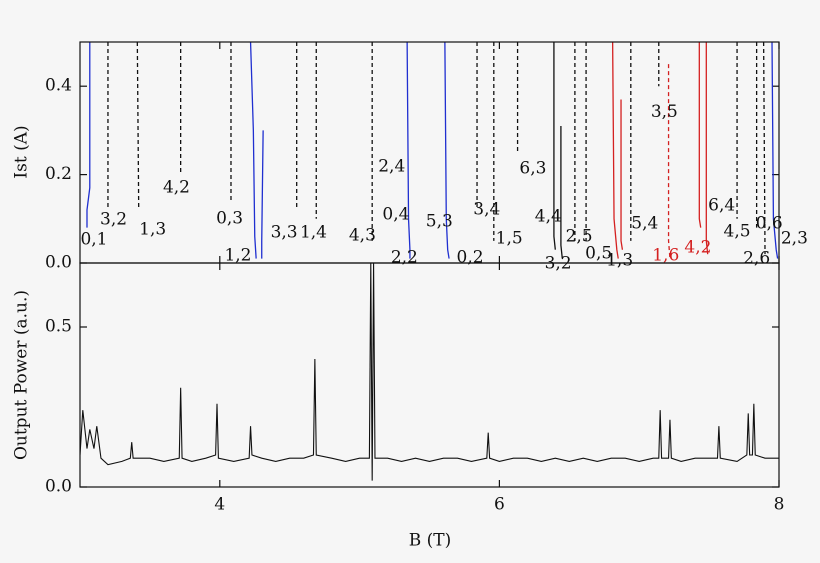 Image resolution: width=820 pixels, height=563 pixels. Describe the element at coordinates (486, 209) in the screenshot. I see `annotation: 3,4` at that location.